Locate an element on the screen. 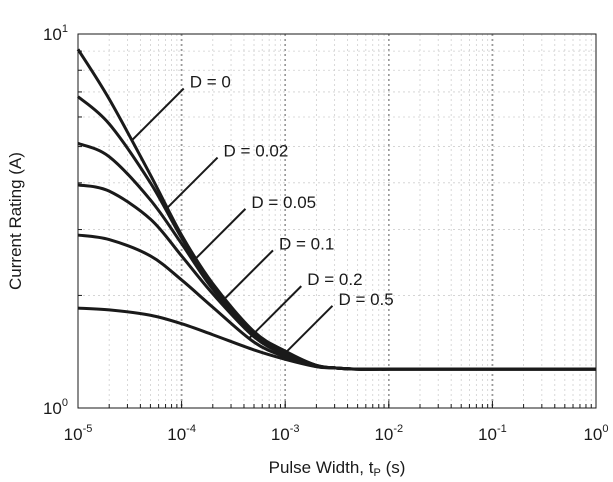  x-axis-title-unit: (s) is located at coordinates (396, 467).